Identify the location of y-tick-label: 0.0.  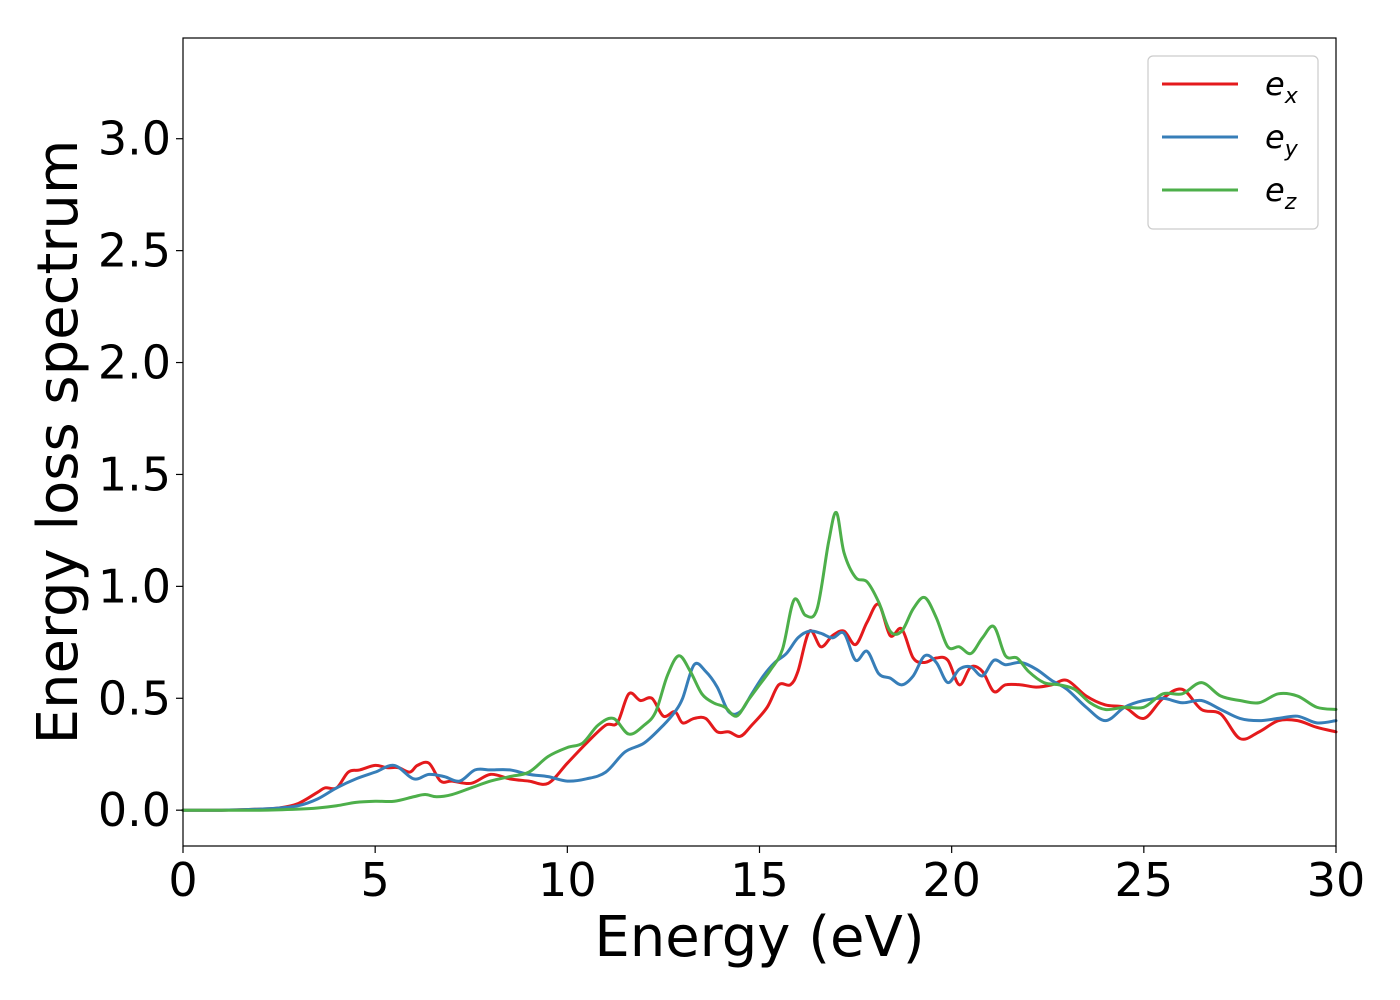
(134, 810).